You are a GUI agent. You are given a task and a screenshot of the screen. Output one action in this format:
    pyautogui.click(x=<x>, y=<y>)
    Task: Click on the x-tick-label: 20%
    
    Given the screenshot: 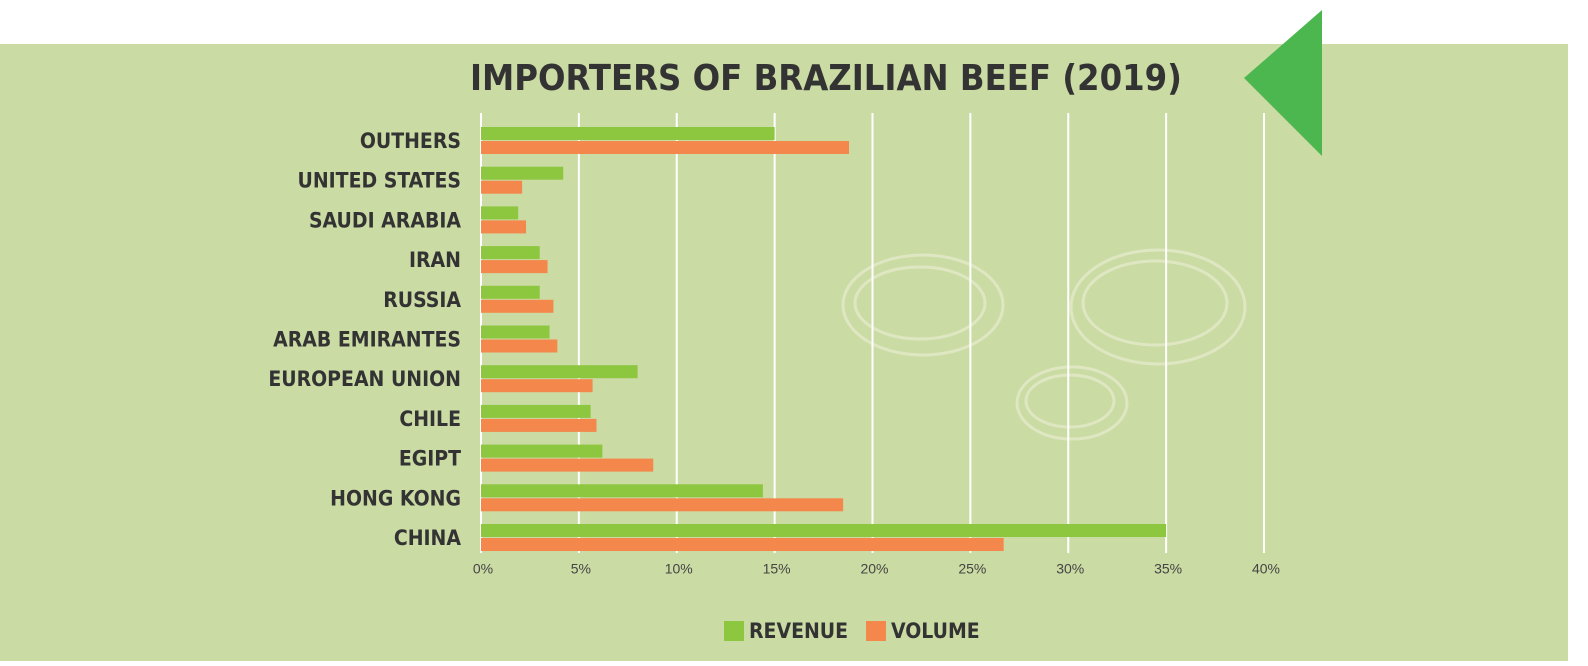 What is the action you would take?
    pyautogui.click(x=874, y=569)
    